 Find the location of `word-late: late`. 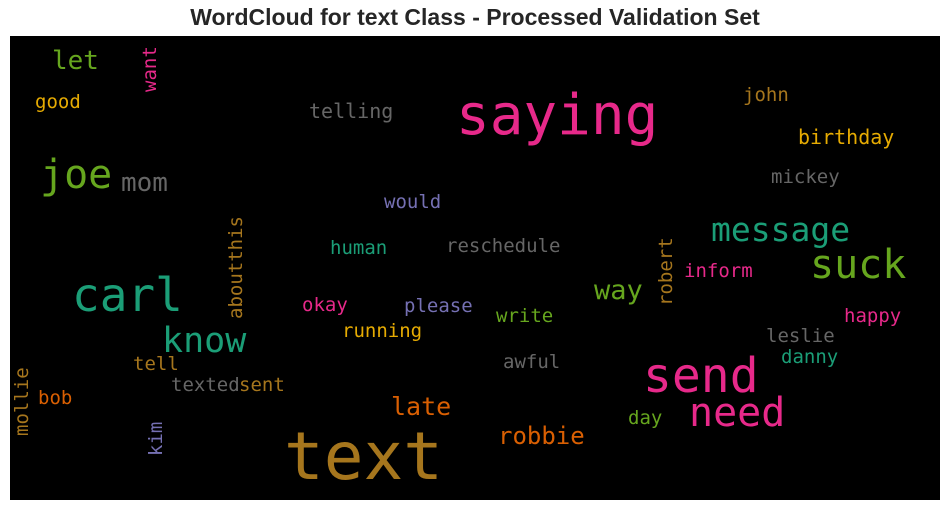

word-late: late is located at coordinates (421, 406).